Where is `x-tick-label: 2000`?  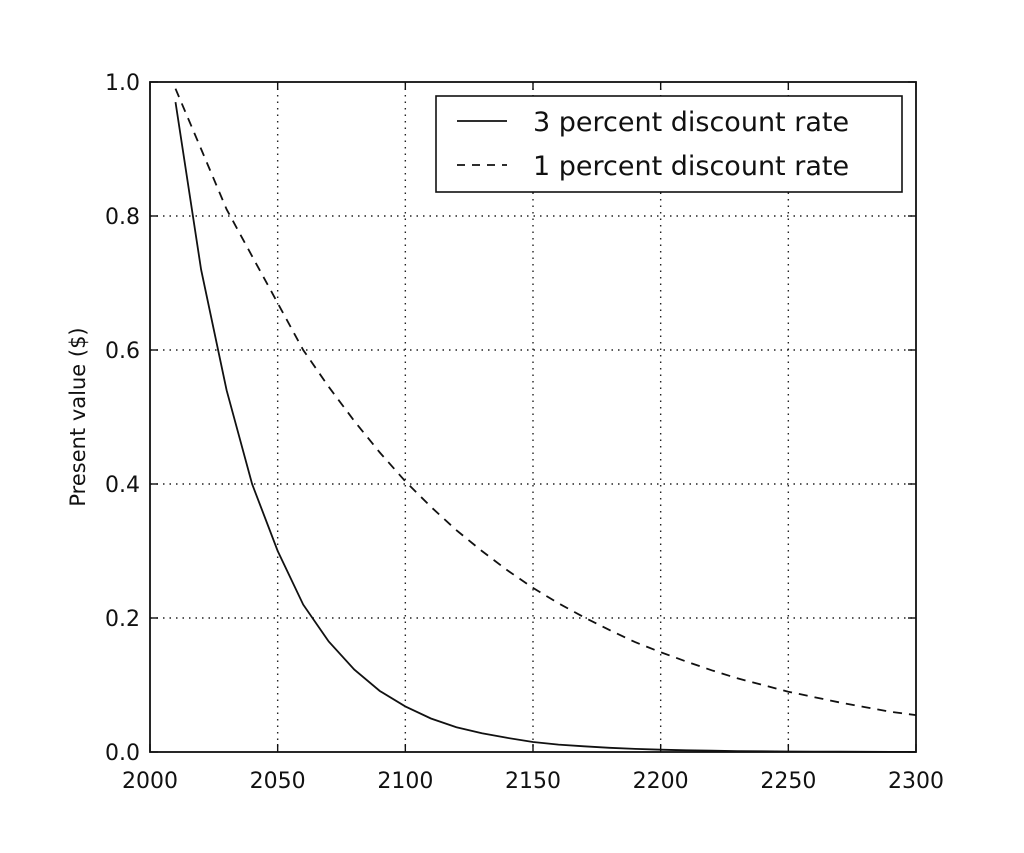
x-tick-label: 2000 is located at coordinates (150, 781).